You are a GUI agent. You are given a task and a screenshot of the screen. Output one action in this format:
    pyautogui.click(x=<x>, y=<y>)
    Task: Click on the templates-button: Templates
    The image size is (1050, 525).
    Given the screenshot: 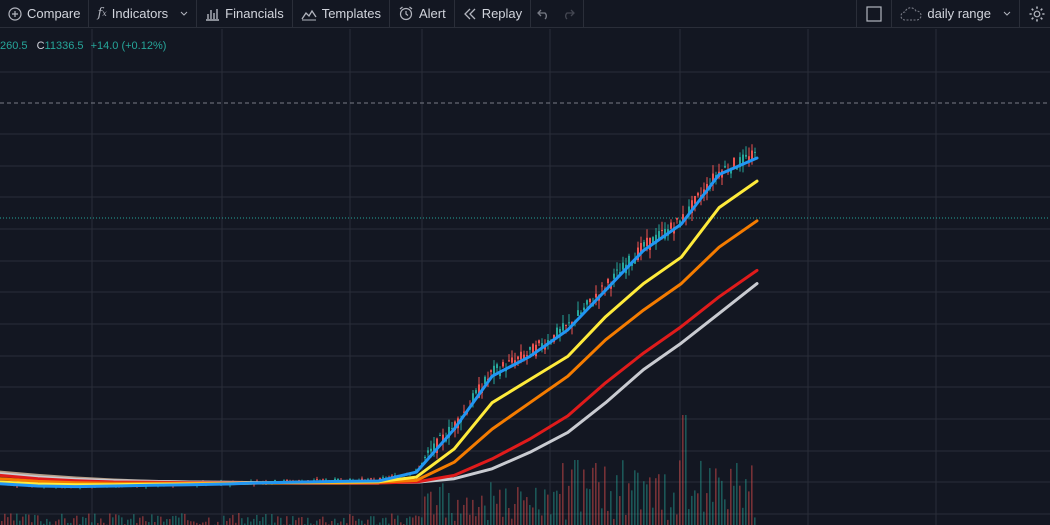 What is the action you would take?
    pyautogui.click(x=341, y=14)
    